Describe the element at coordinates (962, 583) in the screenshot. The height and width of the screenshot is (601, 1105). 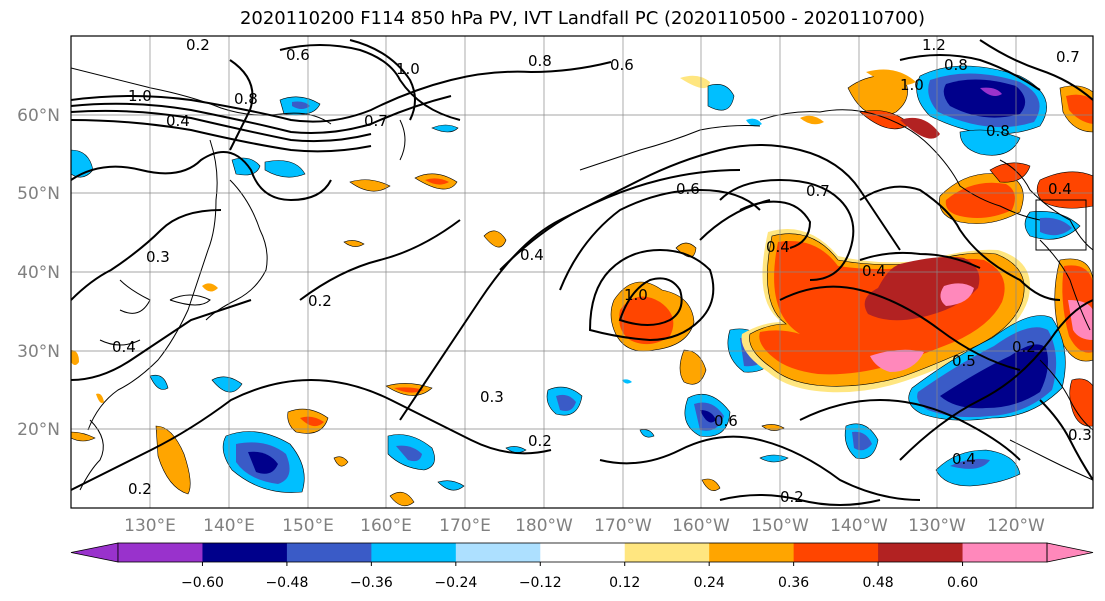
I see `colorbar-tick-label: 0.60` at that location.